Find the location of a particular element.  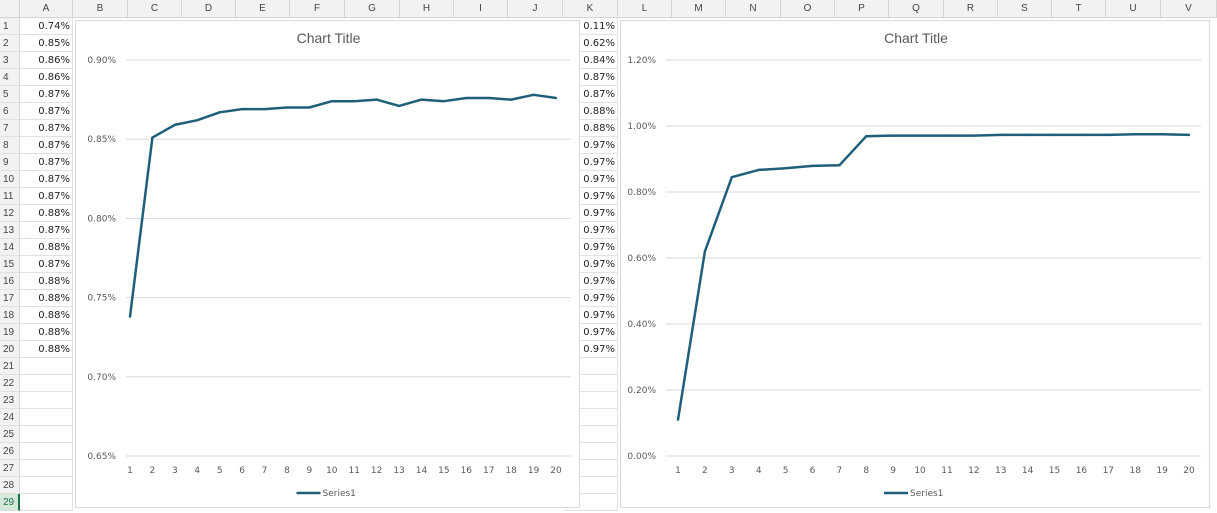

cell-value-k19: 0.97% is located at coordinates (599, 332).